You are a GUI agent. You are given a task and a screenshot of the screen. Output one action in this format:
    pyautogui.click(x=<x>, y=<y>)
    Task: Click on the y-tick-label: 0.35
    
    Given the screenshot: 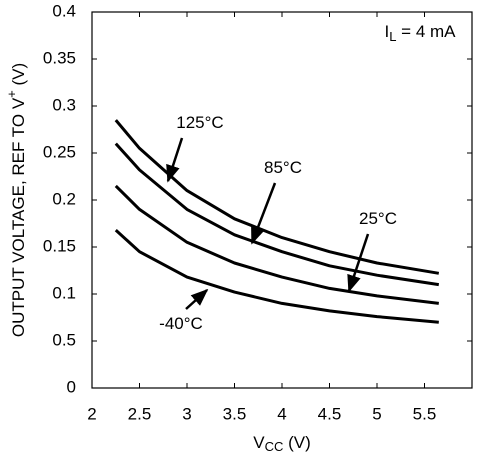 What is the action you would take?
    pyautogui.click(x=59, y=57)
    